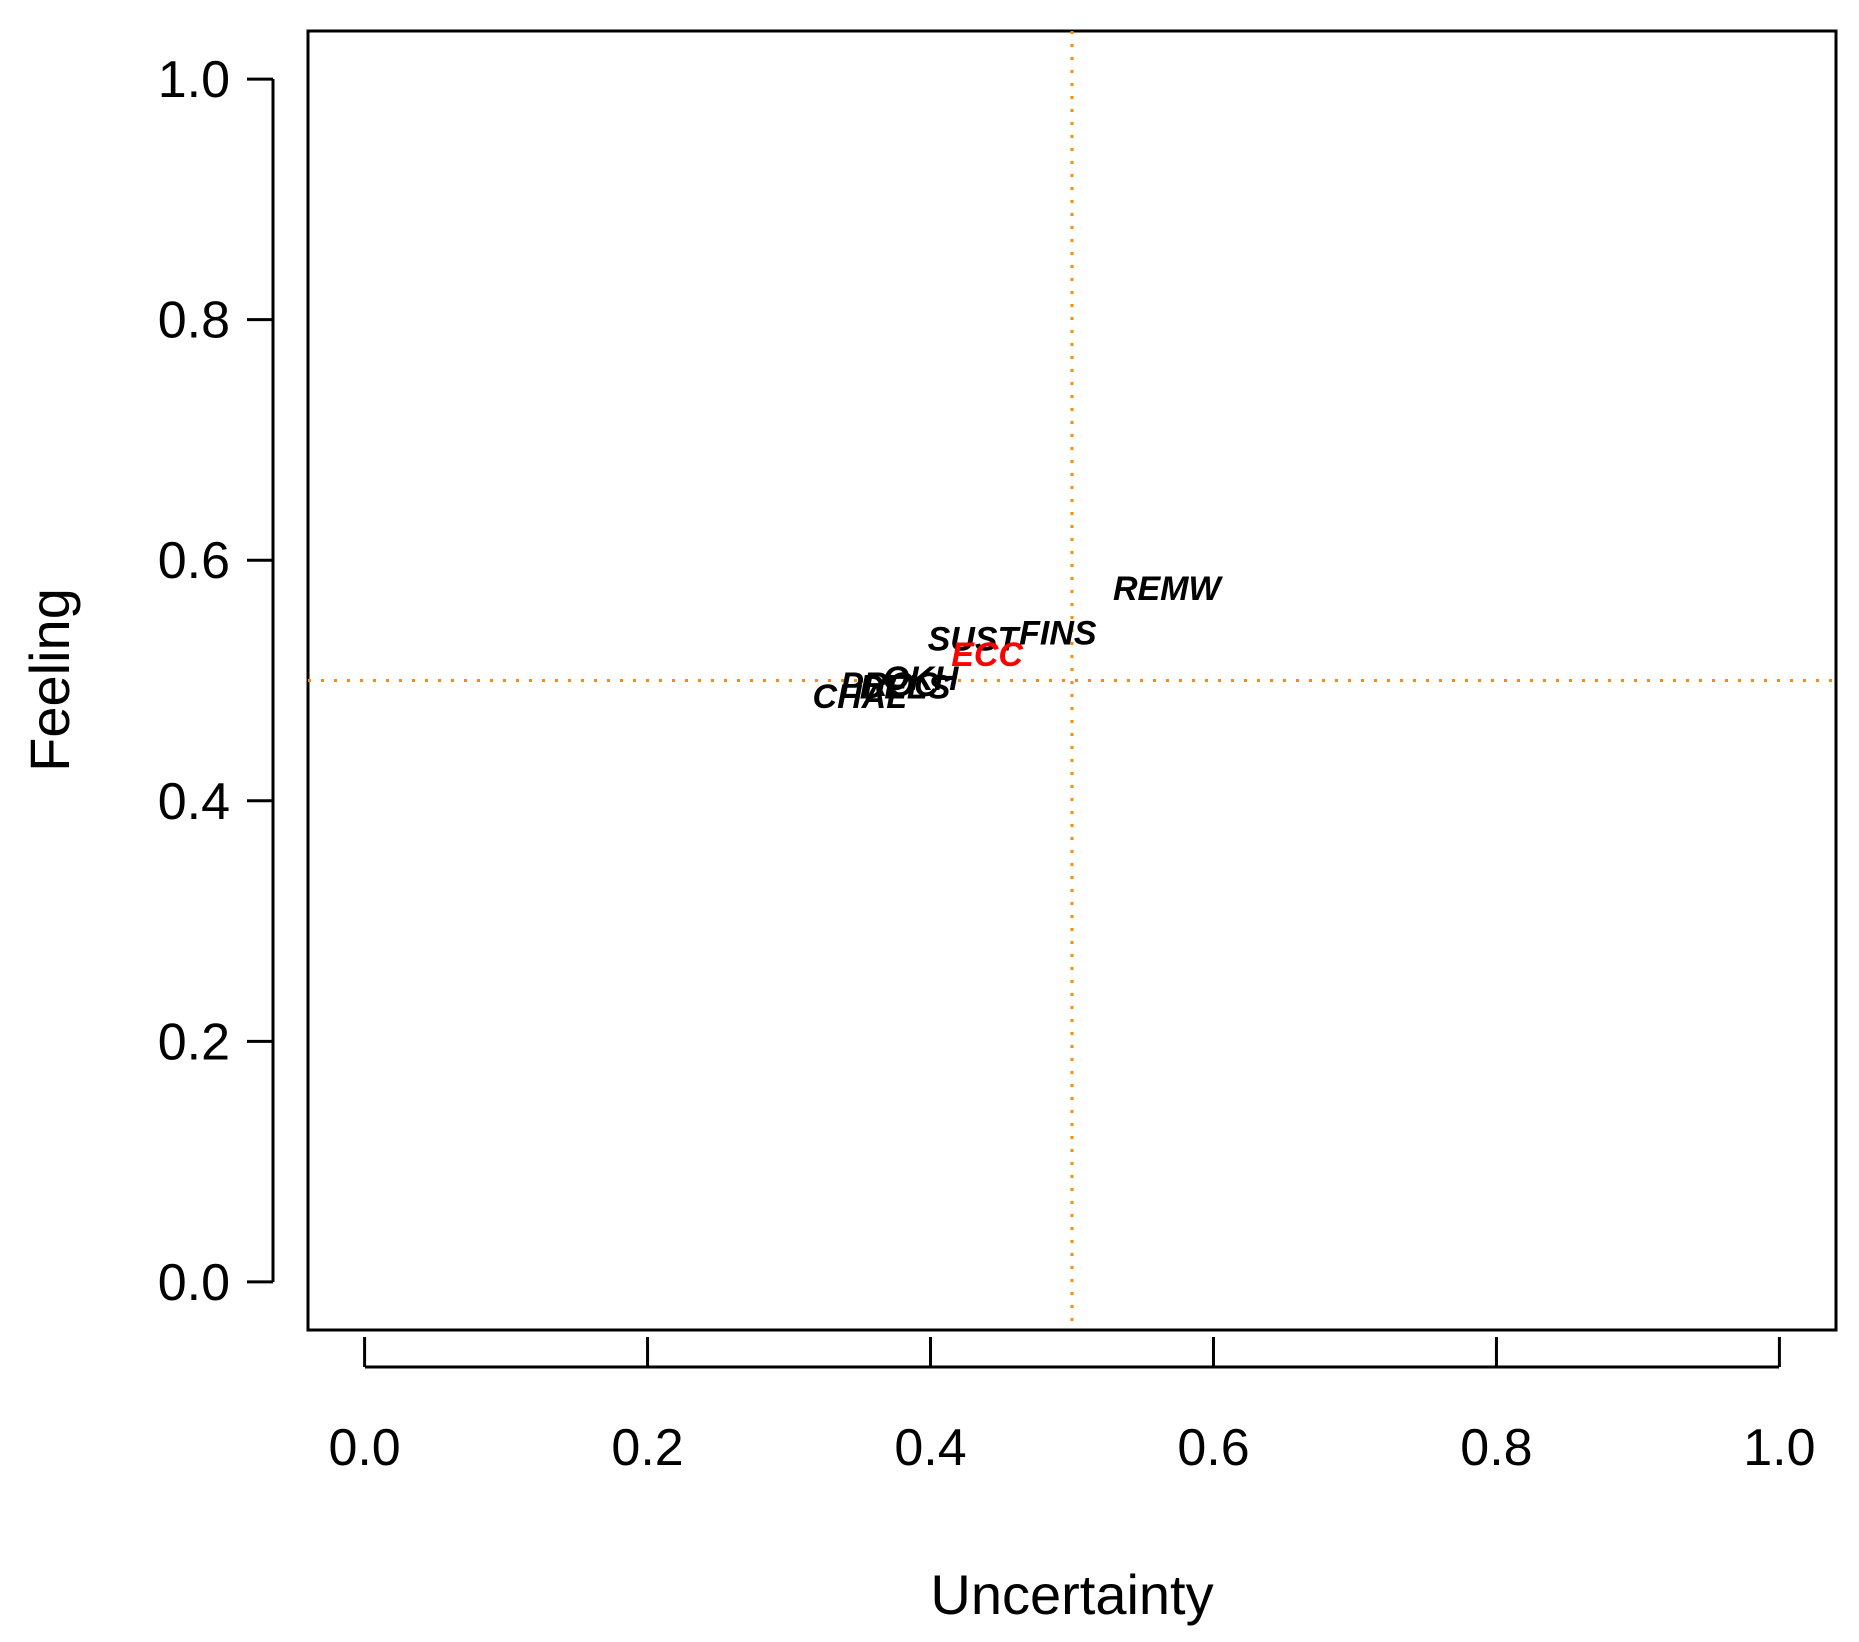 This screenshot has width=1859, height=1642. I want to click on point-label-sust: SUST, so click(975, 639).